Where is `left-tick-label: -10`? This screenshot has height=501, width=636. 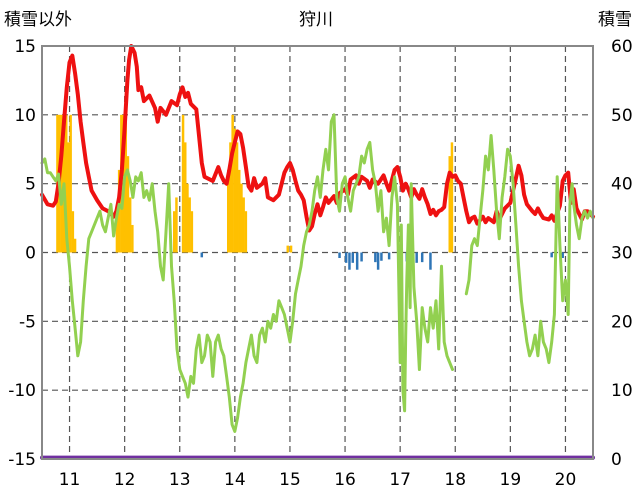 left-tick-label: -10 is located at coordinates (22, 391).